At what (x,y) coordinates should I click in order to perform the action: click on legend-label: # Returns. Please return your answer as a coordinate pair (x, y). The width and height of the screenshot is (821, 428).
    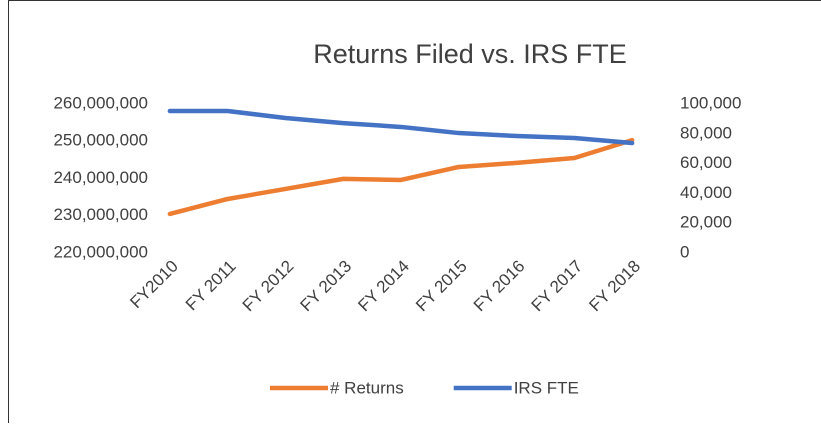
    Looking at the image, I should click on (367, 387).